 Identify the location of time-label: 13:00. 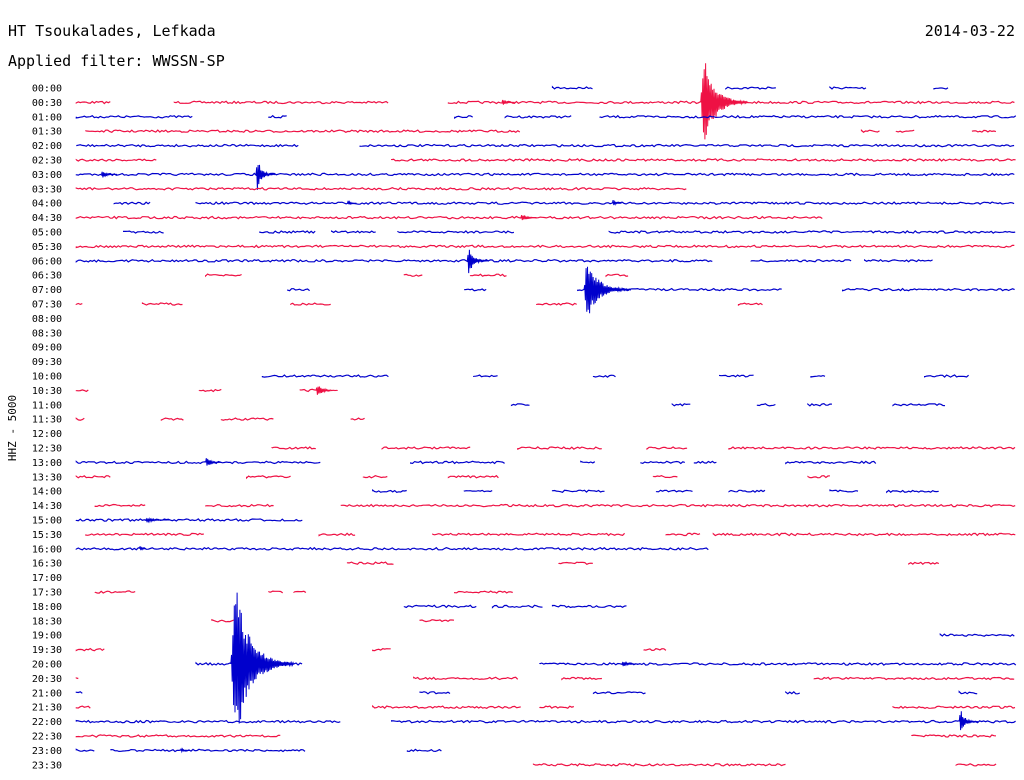
(47, 463).